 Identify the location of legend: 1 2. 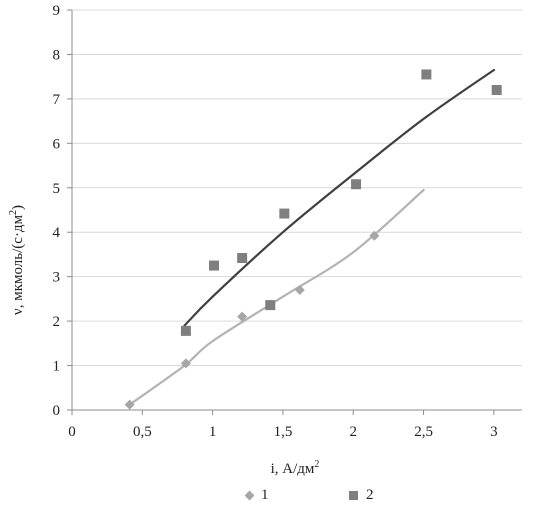
(267, 498).